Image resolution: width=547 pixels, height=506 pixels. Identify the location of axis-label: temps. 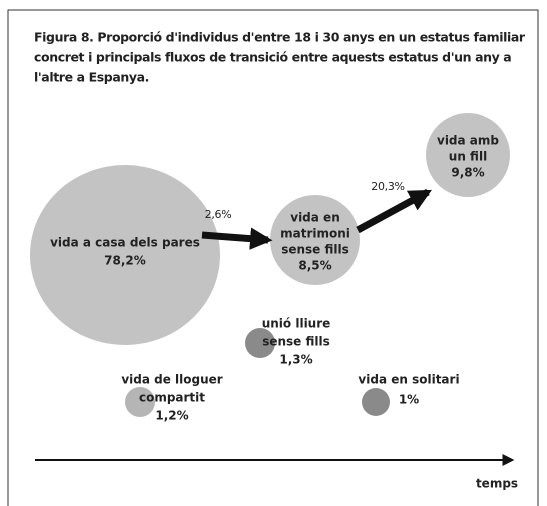
(497, 484).